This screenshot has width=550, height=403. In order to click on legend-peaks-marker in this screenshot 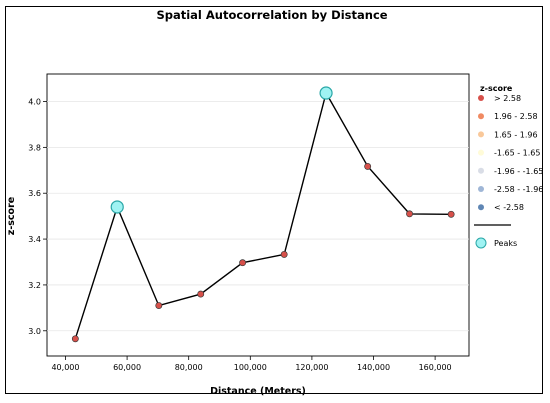, I will do `click(481, 243)`.